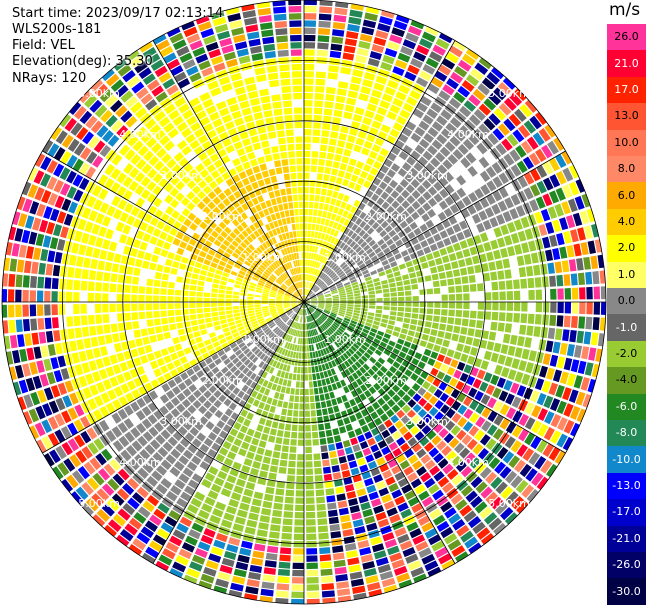  I want to click on colorbar-segment, so click(626, 64).